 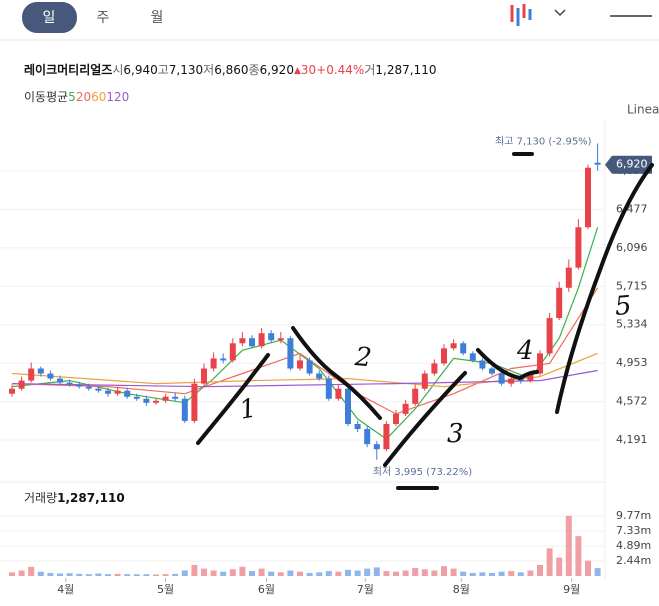 I want to click on ma-legend-item: 5, so click(x=72, y=97).